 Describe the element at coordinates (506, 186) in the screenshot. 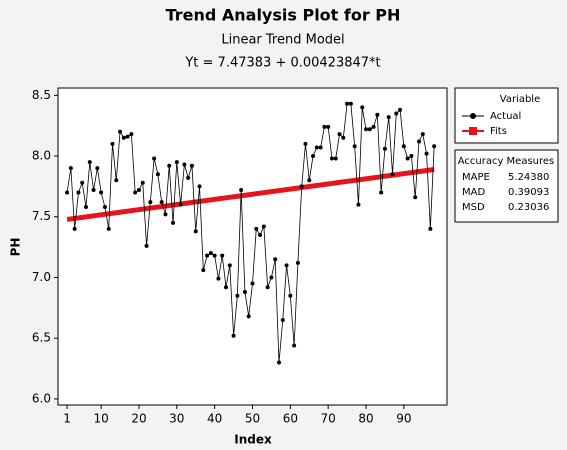

I see `accuracy-box` at that location.